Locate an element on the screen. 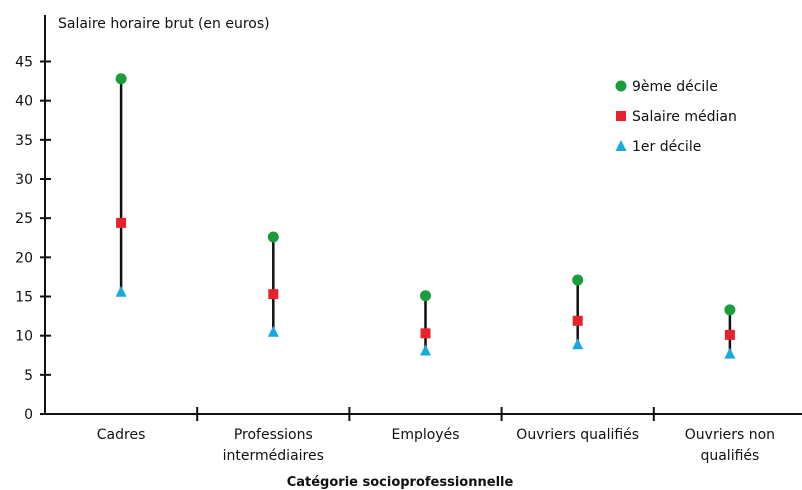 This screenshot has width=802, height=490. y-tick-label: 45 is located at coordinates (24, 63).